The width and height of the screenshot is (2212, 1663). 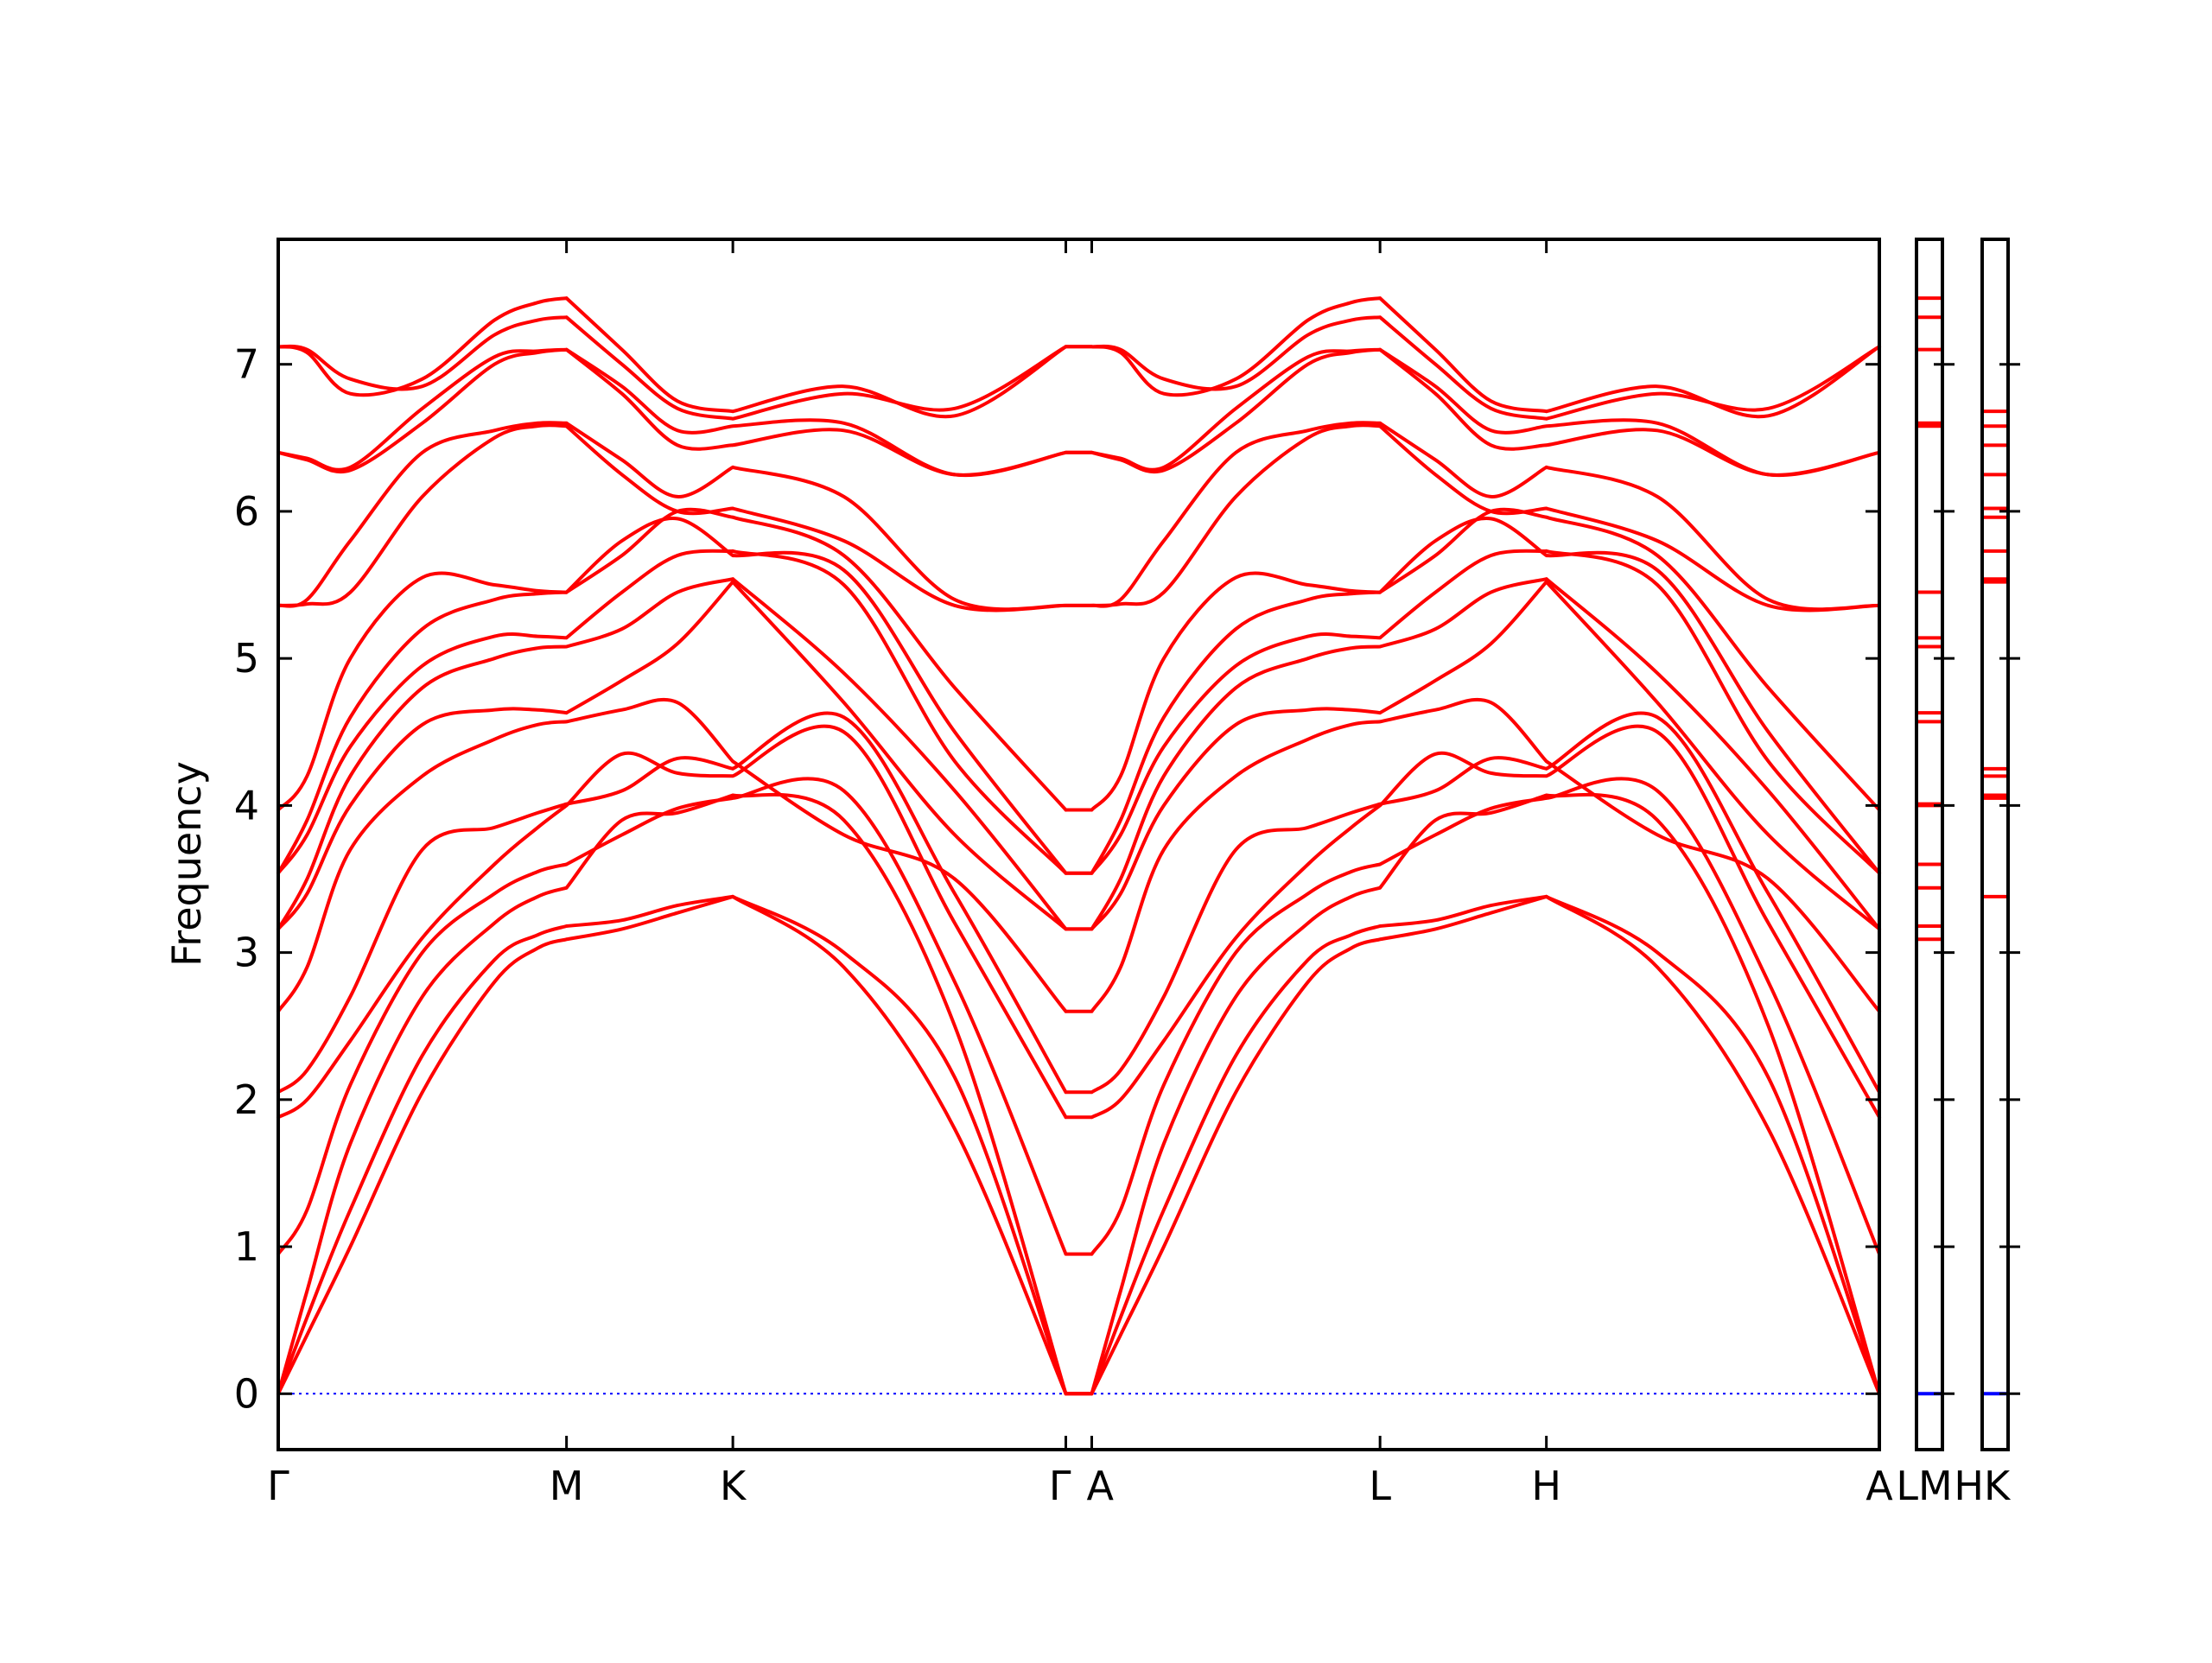 I want to click on y-axis-label: Frequency, so click(x=186, y=864).